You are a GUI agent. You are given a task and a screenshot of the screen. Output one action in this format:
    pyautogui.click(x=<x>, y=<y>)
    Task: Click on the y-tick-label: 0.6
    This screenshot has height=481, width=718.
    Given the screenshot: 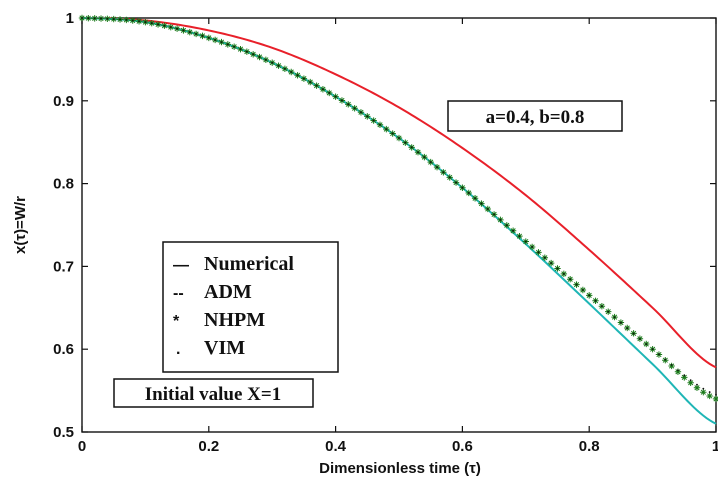 What is the action you would take?
    pyautogui.click(x=63, y=349)
    